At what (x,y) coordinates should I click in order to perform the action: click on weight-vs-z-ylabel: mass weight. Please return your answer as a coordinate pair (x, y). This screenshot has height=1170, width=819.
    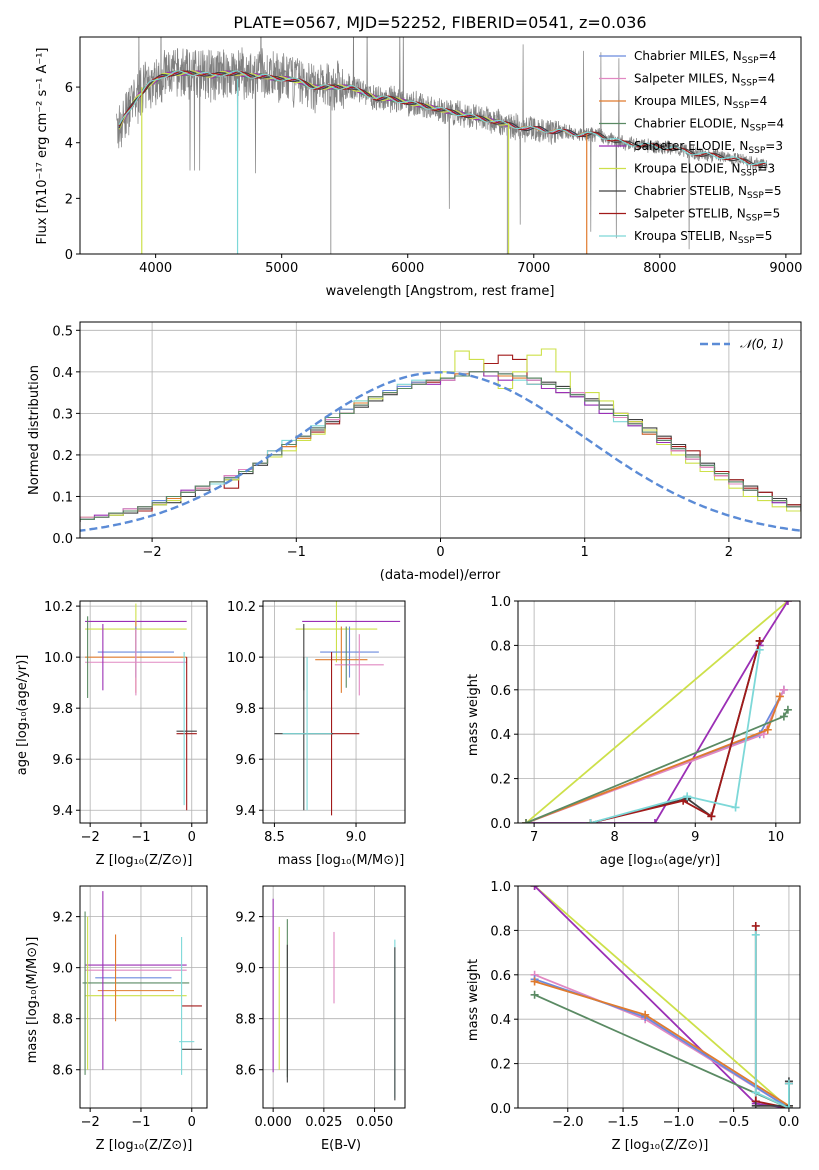
    Looking at the image, I should click on (473, 1000).